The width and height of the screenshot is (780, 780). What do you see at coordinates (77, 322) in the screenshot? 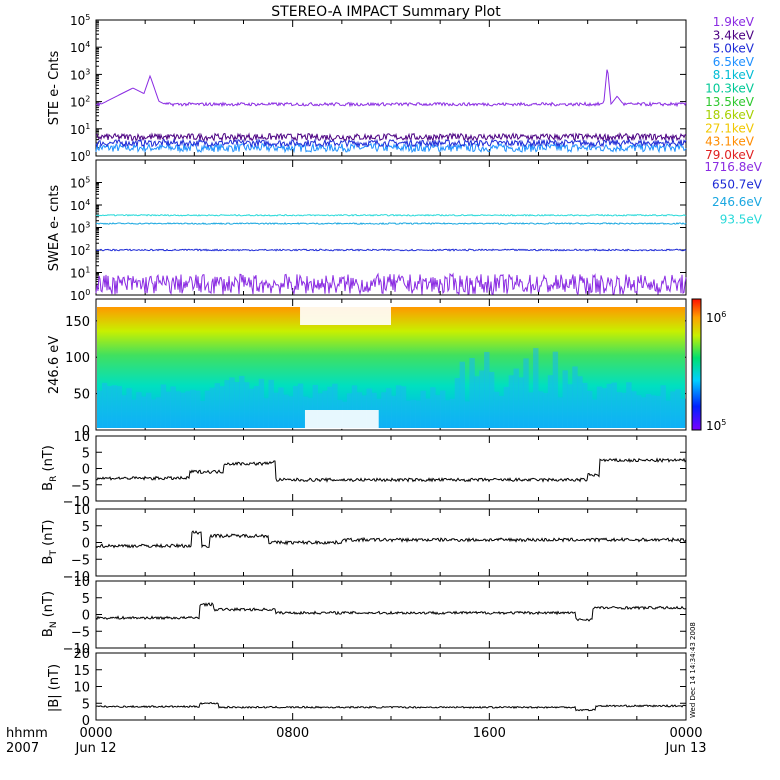
I see `pad-ytick-label: 150` at bounding box center [77, 322].